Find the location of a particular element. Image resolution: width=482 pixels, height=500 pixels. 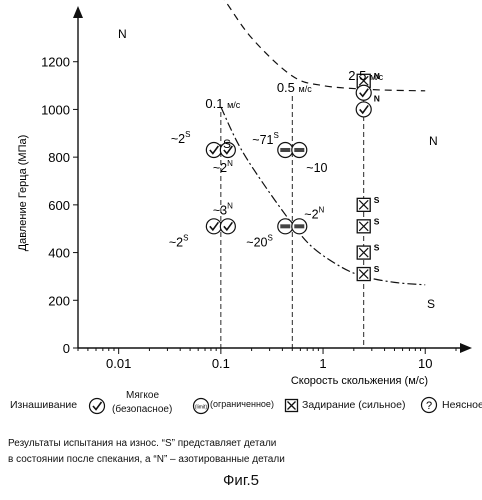

x-axis-title: Скорость скольжения (м/с) is located at coordinates (359, 381).